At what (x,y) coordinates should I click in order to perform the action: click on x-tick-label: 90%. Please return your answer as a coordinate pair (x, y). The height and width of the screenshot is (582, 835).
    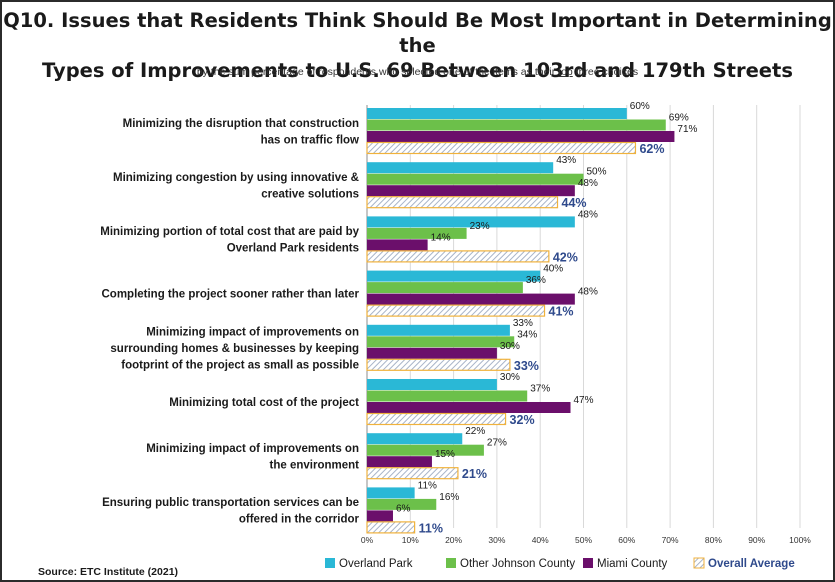
    Looking at the image, I should click on (756, 540).